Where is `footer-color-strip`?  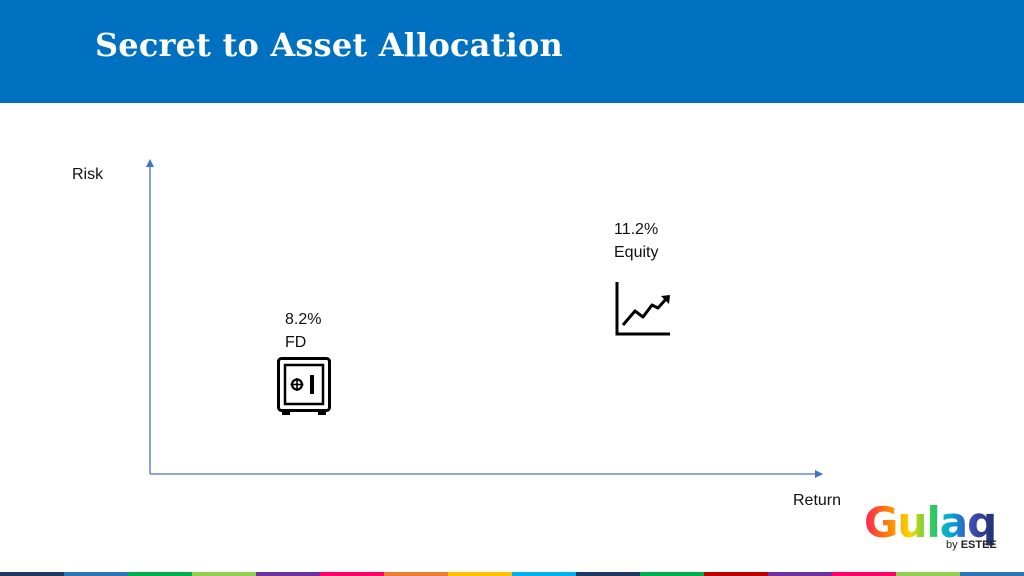 footer-color-strip is located at coordinates (512, 574).